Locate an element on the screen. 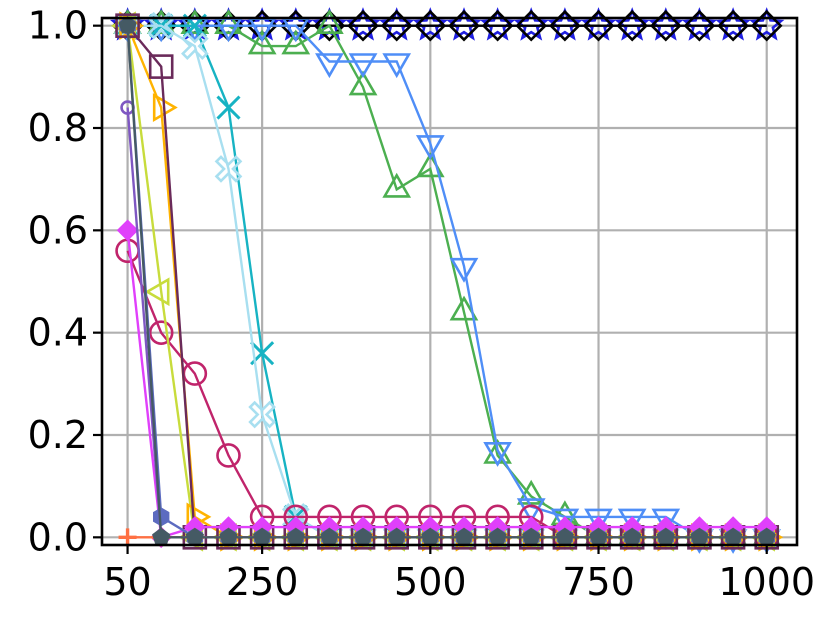  y-tick-label: 0.0 is located at coordinates (58, 537).